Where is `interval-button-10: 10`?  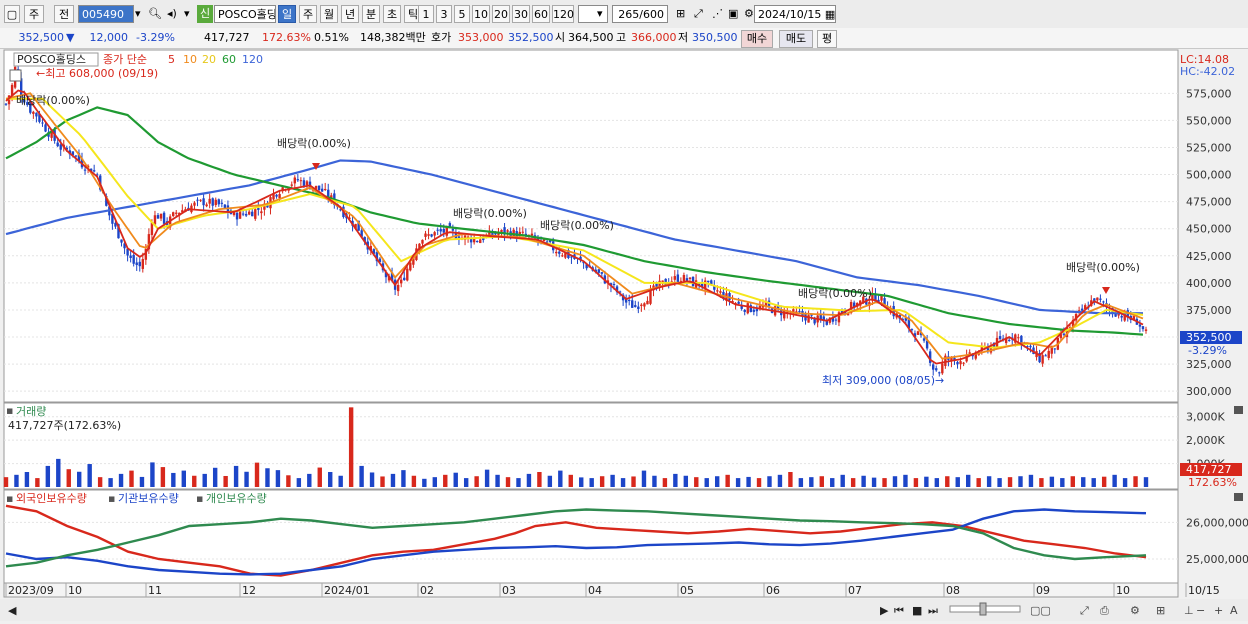 interval-button-10: 10 is located at coordinates (481, 14).